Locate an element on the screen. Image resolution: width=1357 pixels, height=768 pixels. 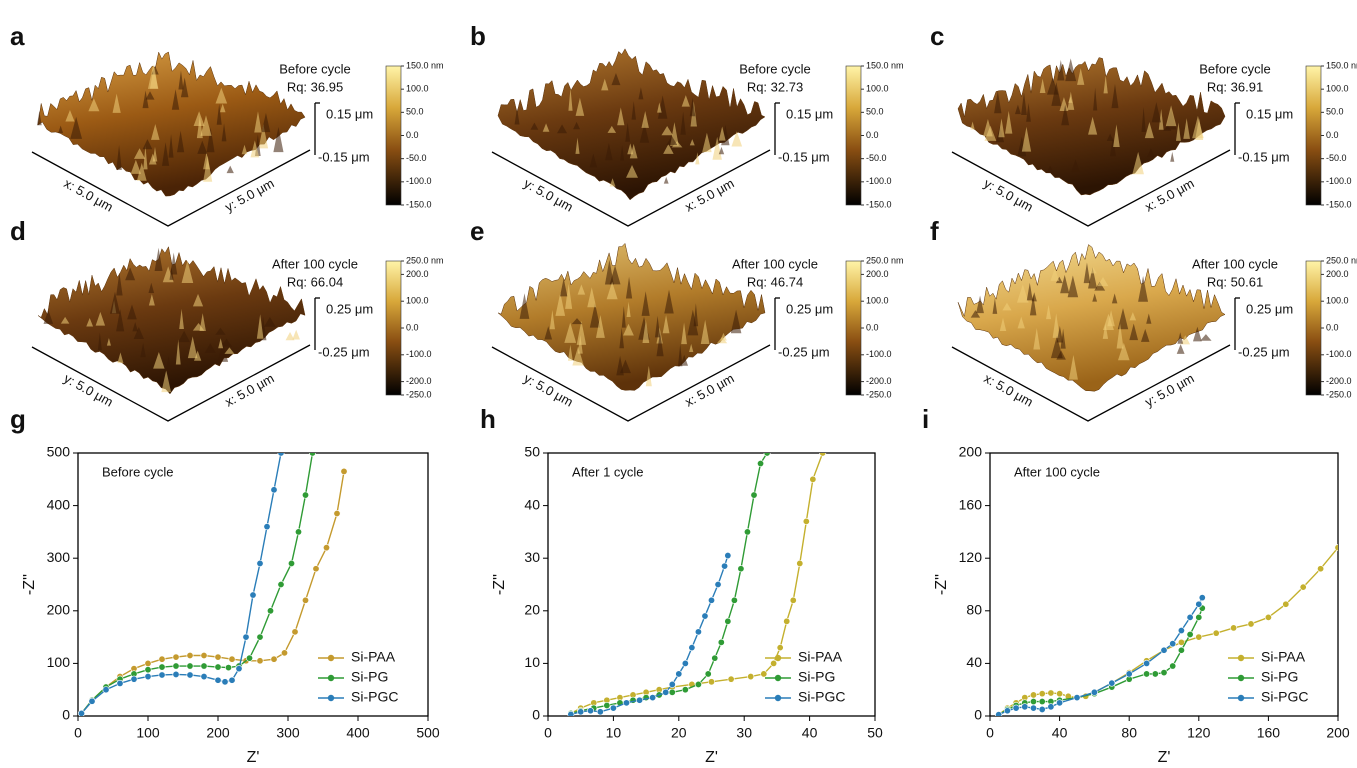
y-tick-label: 10 is located at coordinates (532, 662).